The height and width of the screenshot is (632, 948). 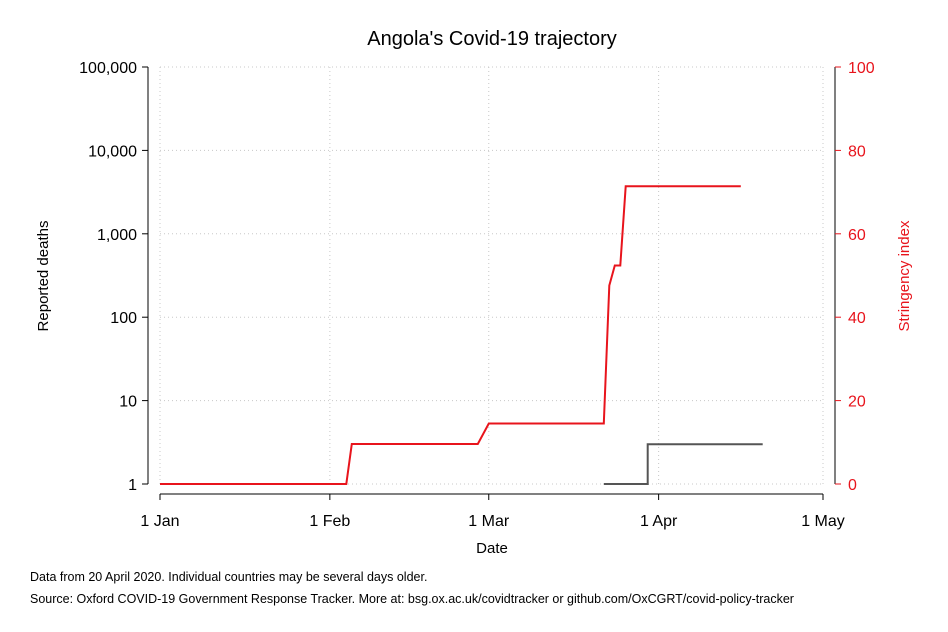 I want to click on y-axis-label: Reported deaths, so click(x=43, y=276).